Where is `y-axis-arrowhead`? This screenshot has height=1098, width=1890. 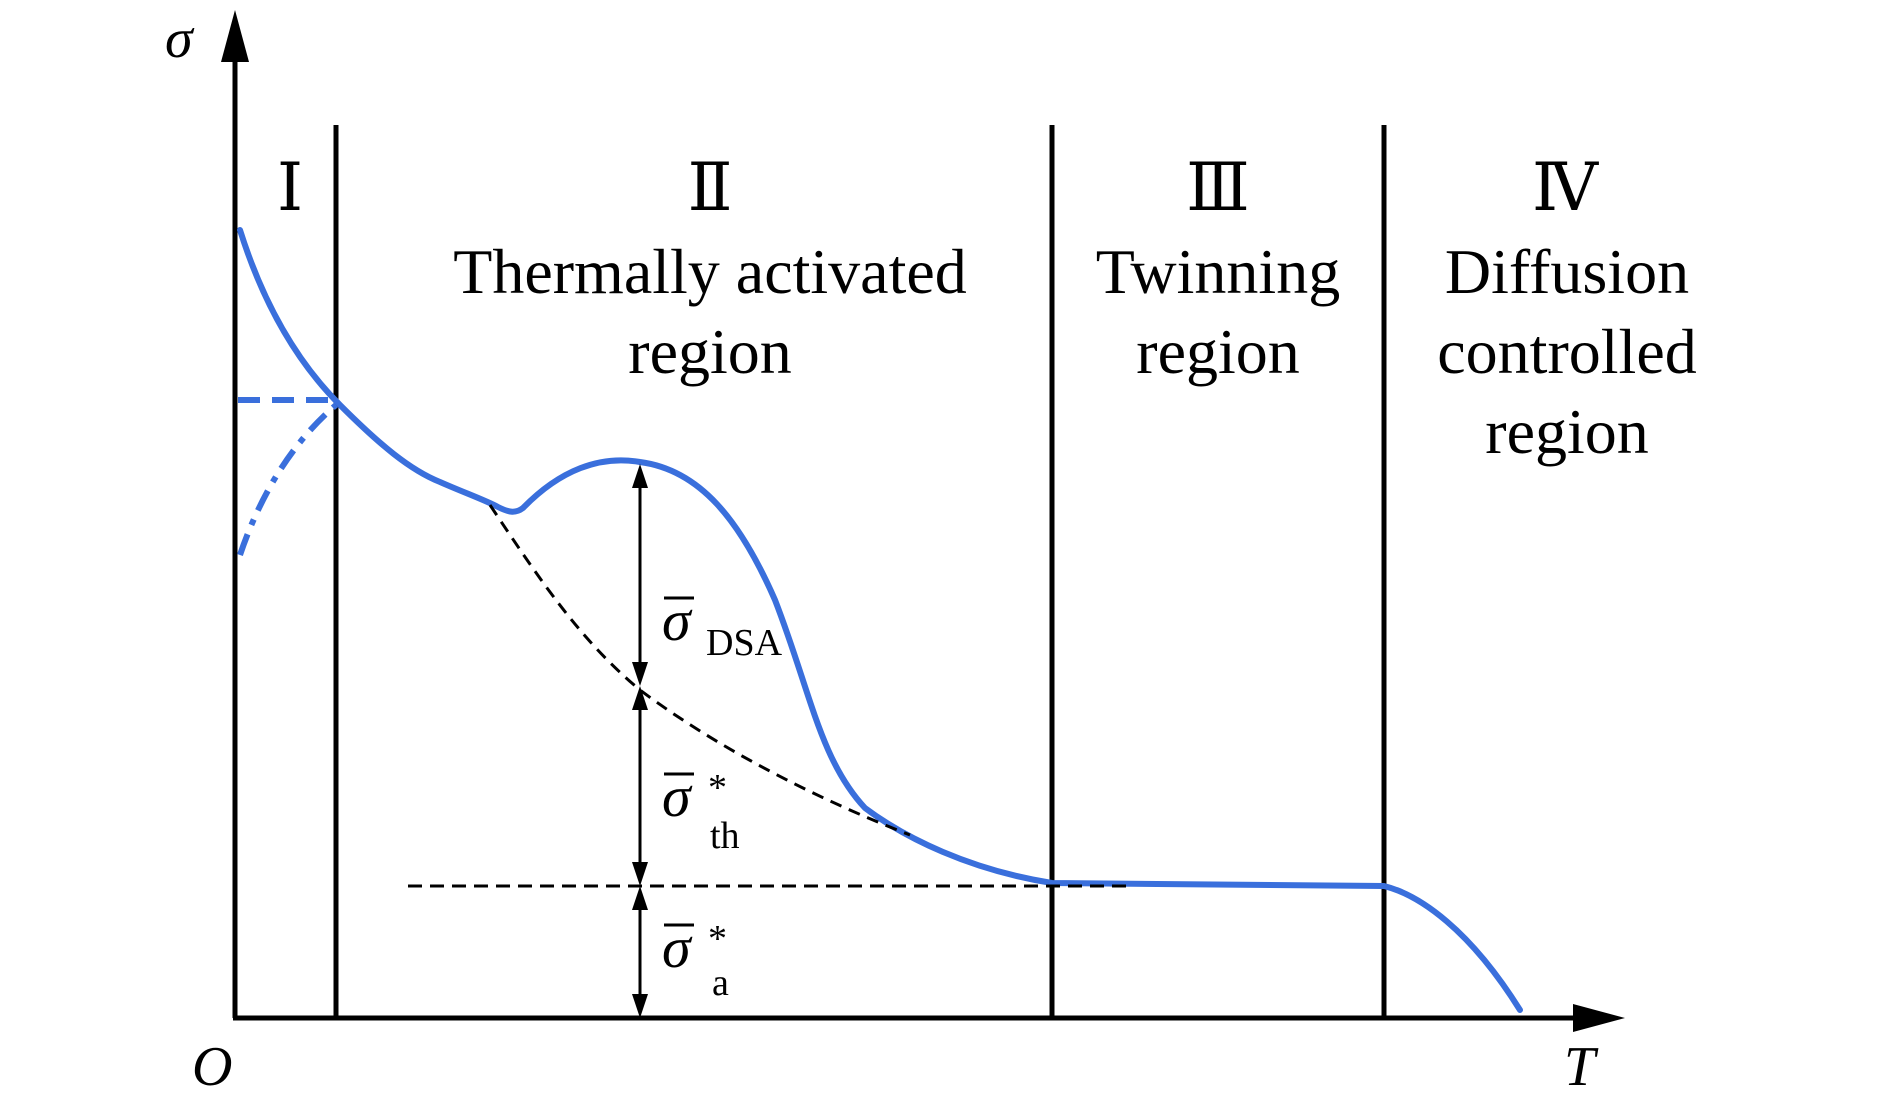
y-axis-arrowhead is located at coordinates (235, 36).